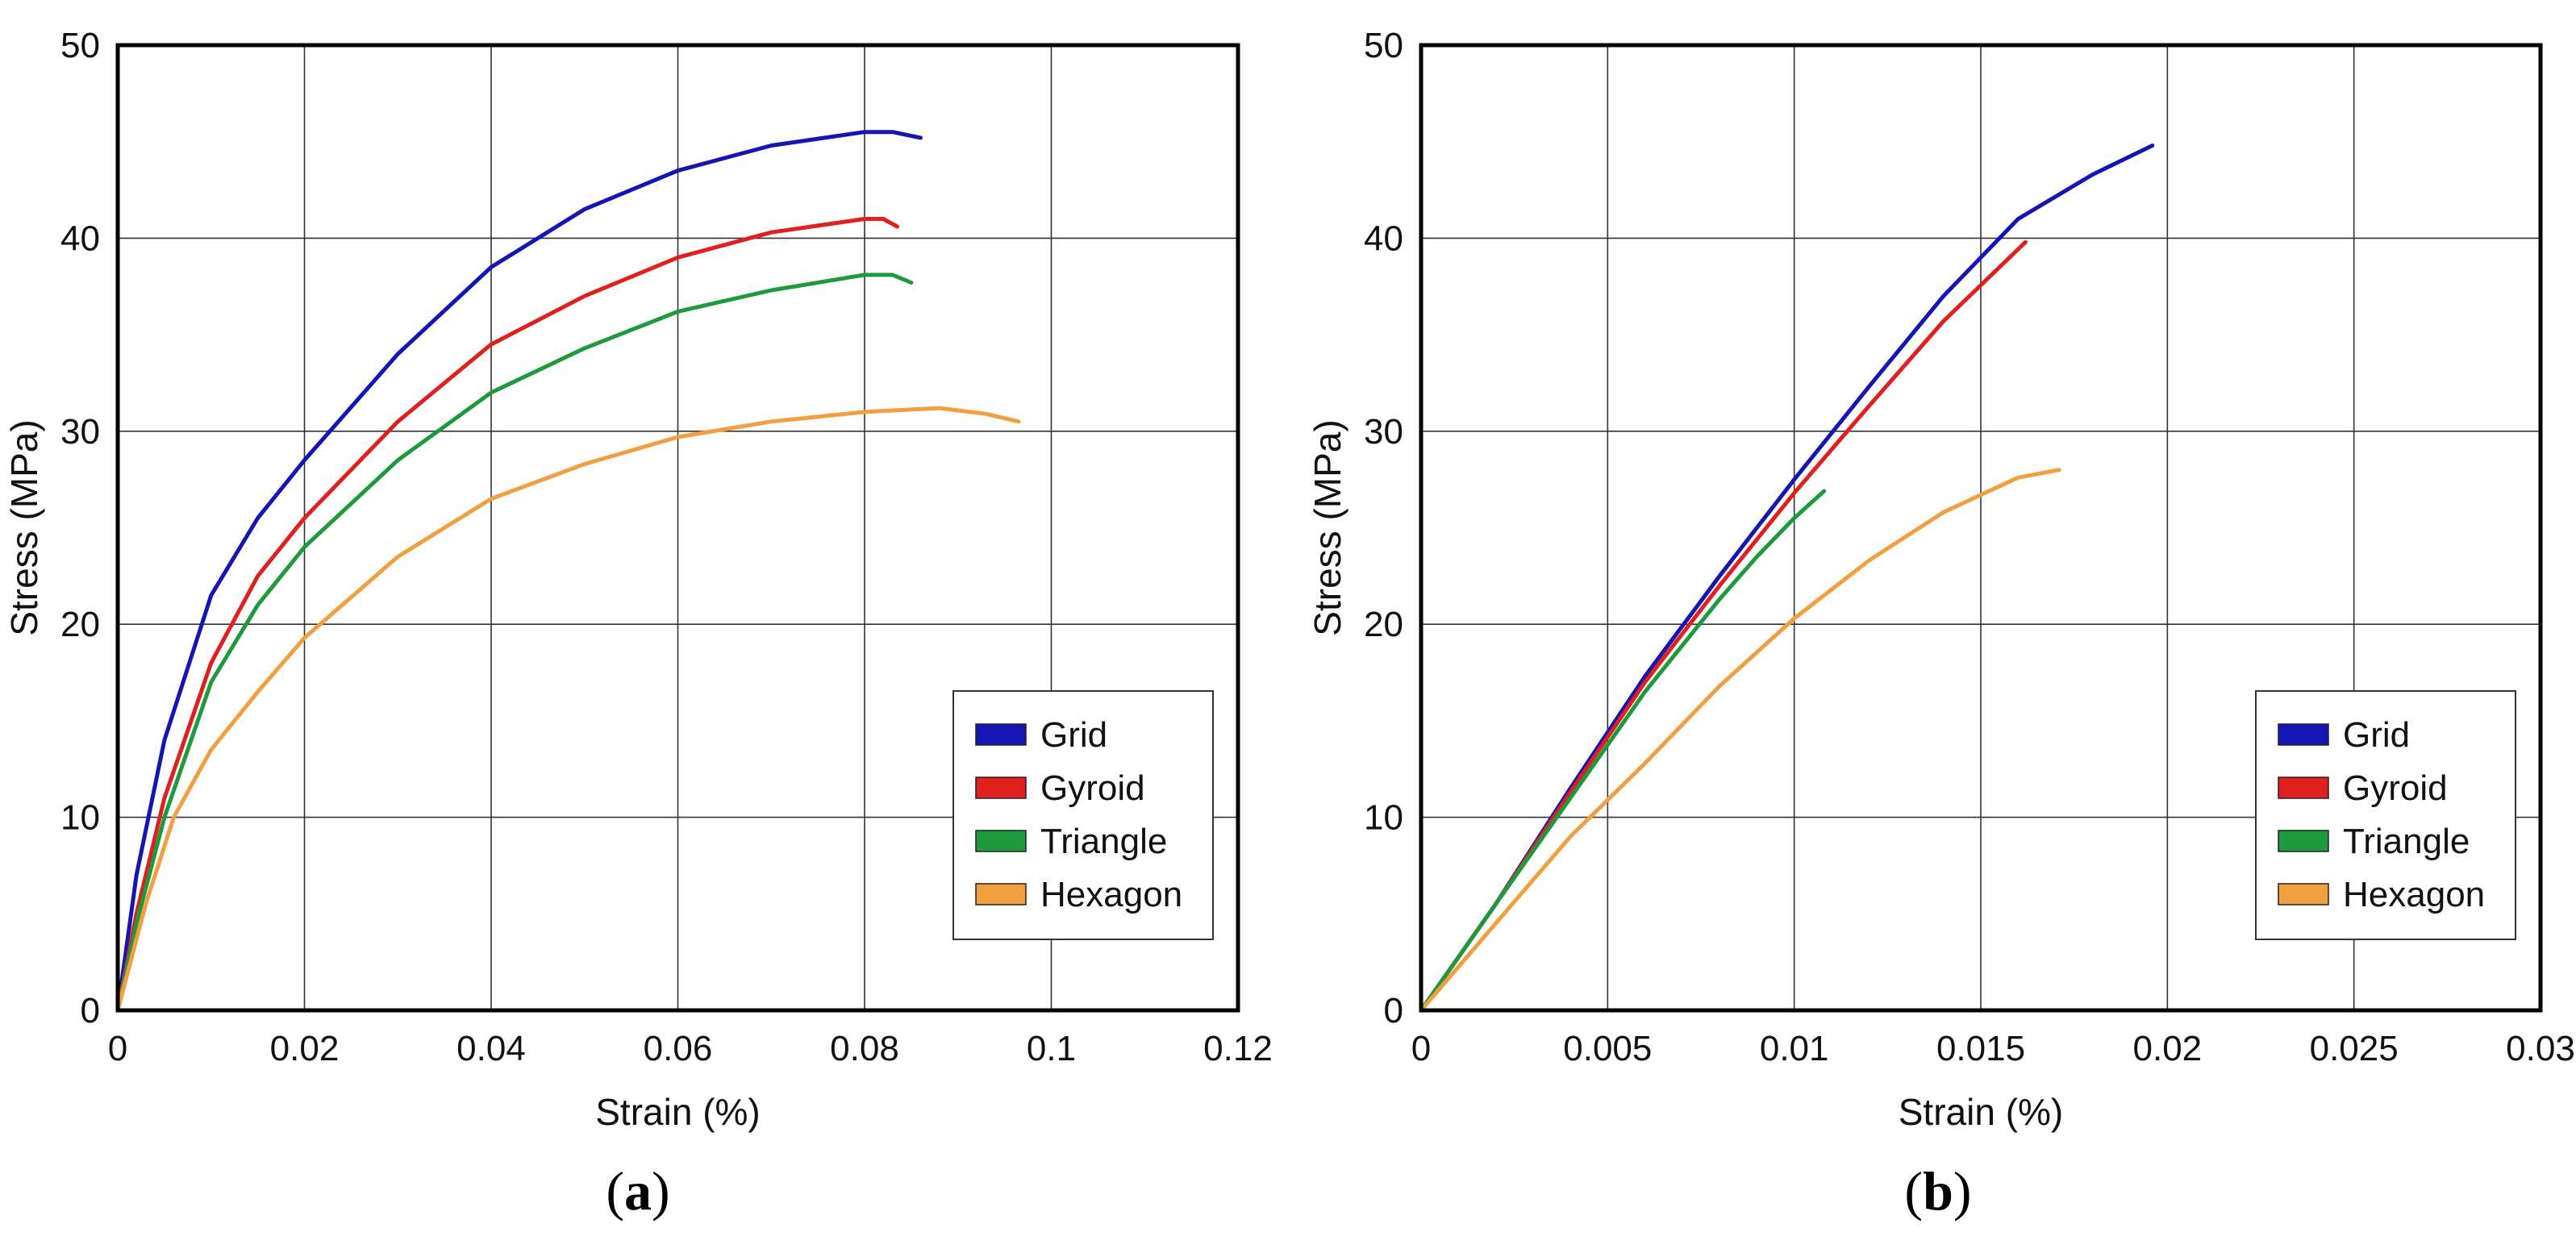 This screenshot has height=1249, width=2576. Describe the element at coordinates (864, 1048) in the screenshot. I see `x-tick-label: 0.08` at that location.